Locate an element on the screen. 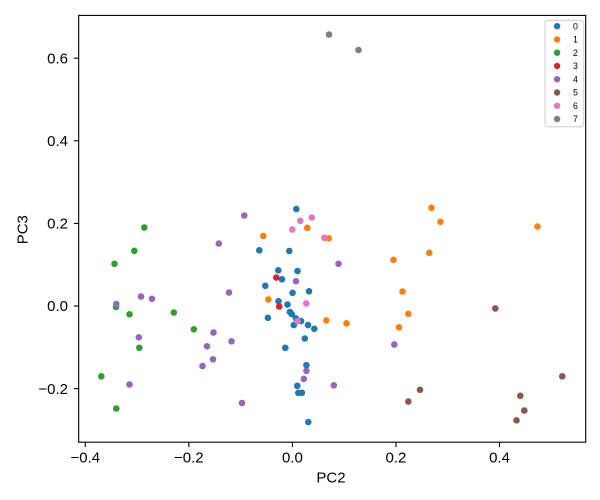 Image resolution: width=600 pixels, height=500 pixels. svg-text: 4 is located at coordinates (575, 79).